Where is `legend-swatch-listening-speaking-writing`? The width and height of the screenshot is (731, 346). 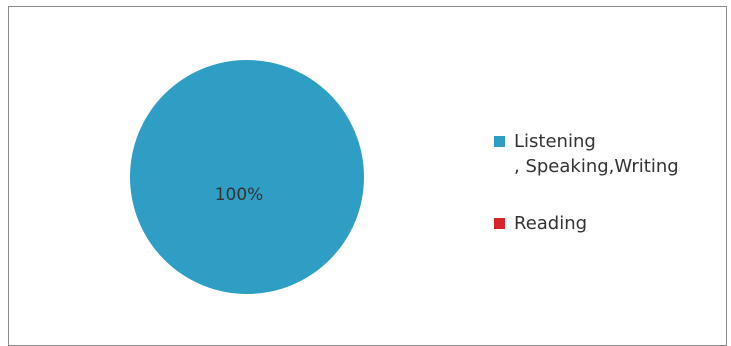 legend-swatch-listening-speaking-writing is located at coordinates (499, 141).